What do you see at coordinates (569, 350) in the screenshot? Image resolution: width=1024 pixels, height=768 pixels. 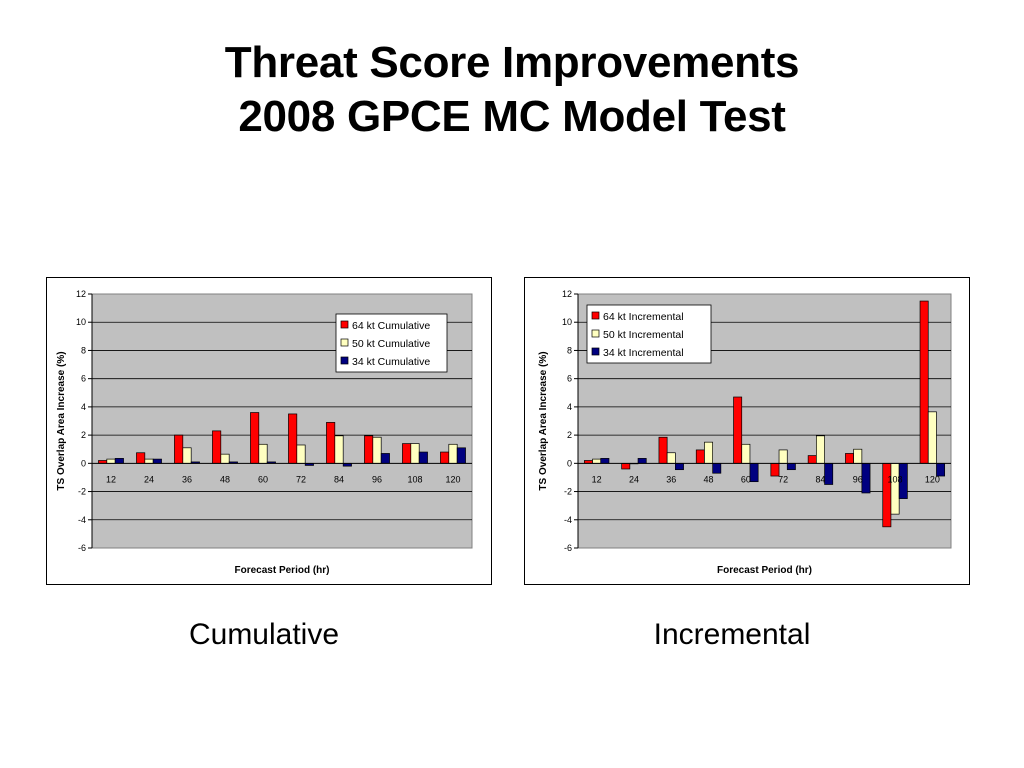 I see `y-tick-label: 8` at bounding box center [569, 350].